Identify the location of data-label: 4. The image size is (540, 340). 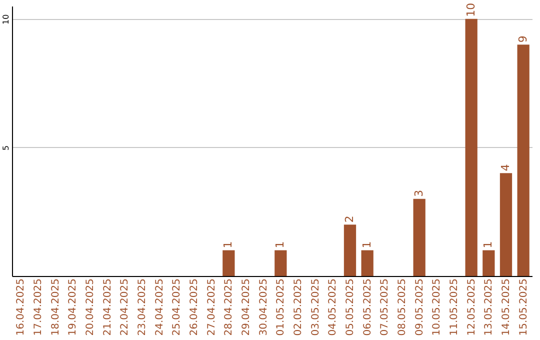
(505, 168).